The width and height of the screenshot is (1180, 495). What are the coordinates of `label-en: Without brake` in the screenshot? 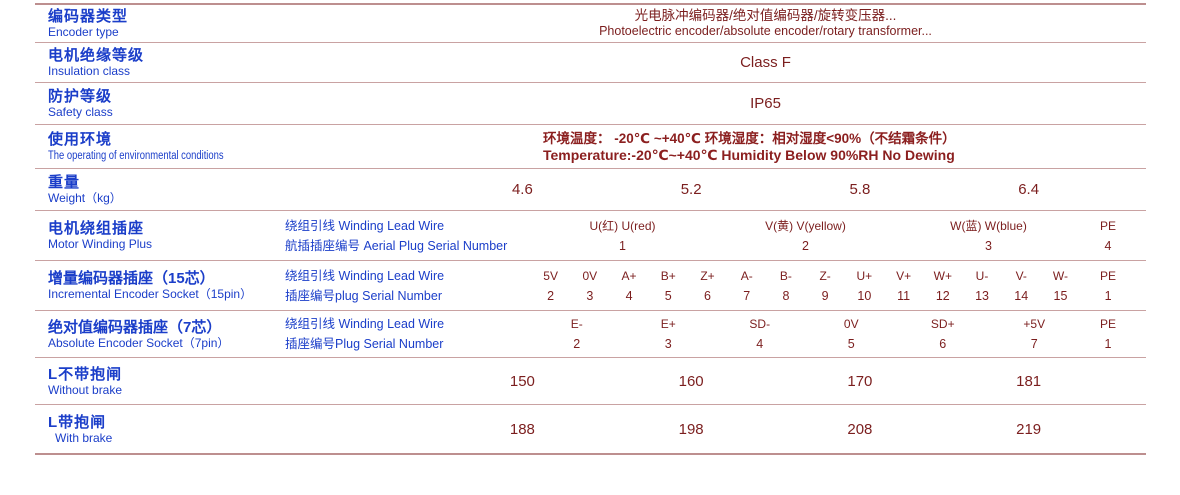 It's located at (85, 389).